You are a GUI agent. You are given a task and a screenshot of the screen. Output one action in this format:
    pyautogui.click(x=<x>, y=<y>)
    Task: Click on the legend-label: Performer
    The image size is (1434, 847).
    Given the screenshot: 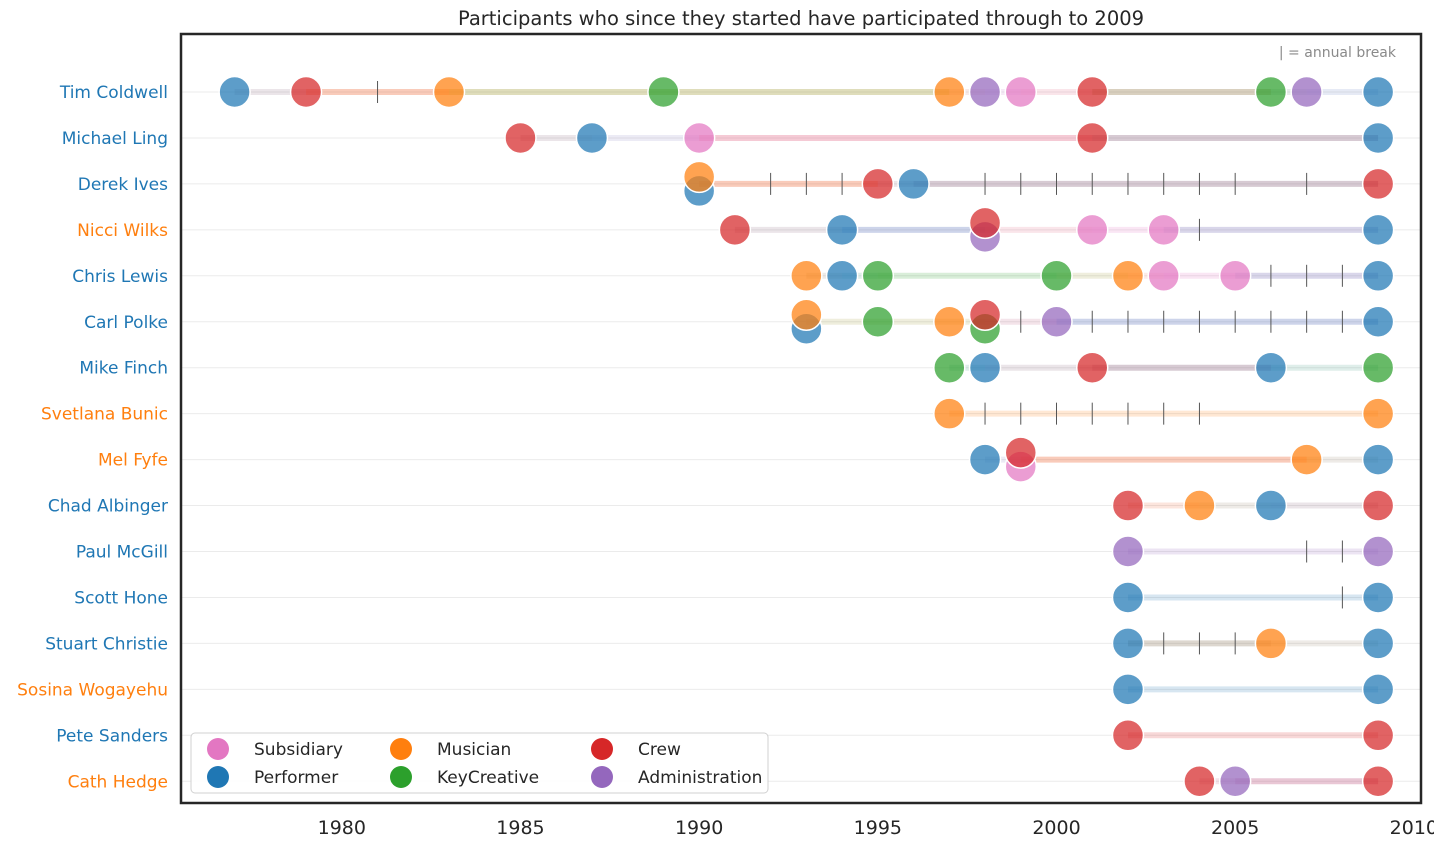 What is the action you would take?
    pyautogui.click(x=296, y=778)
    